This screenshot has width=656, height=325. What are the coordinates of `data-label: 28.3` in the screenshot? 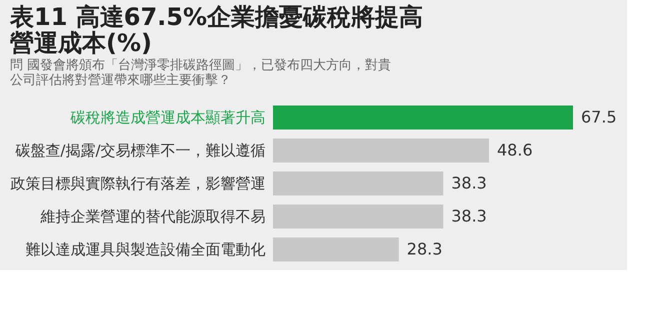 It's located at (424, 249).